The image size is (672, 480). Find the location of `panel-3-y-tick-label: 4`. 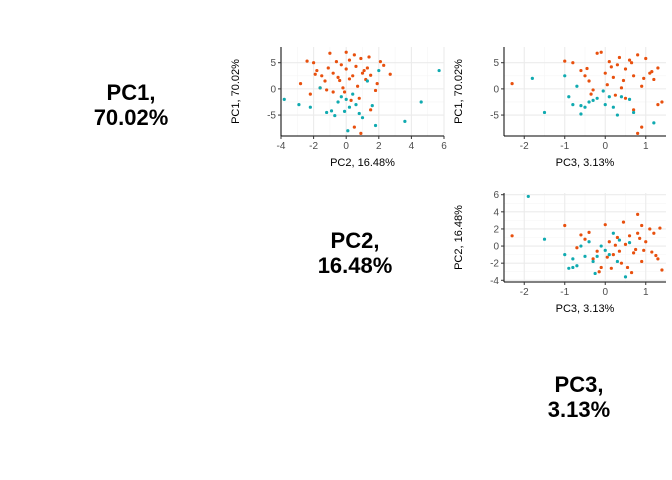

panel-3-y-tick-label: 4 is located at coordinates (496, 212).